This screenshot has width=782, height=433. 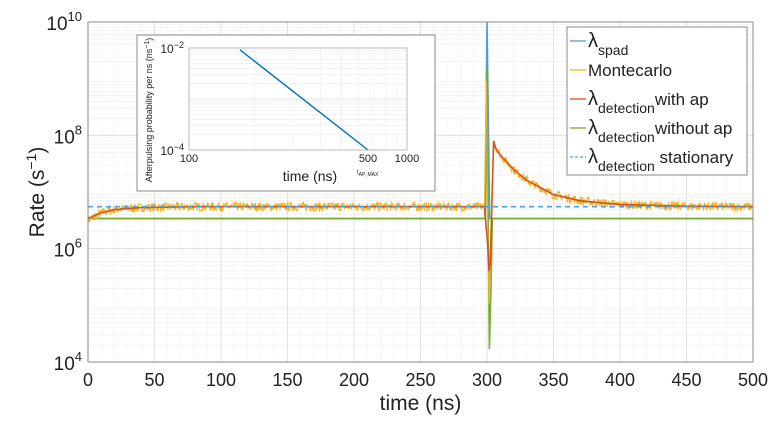 I want to click on y-tick-label: 10⁶, so click(x=68, y=249).